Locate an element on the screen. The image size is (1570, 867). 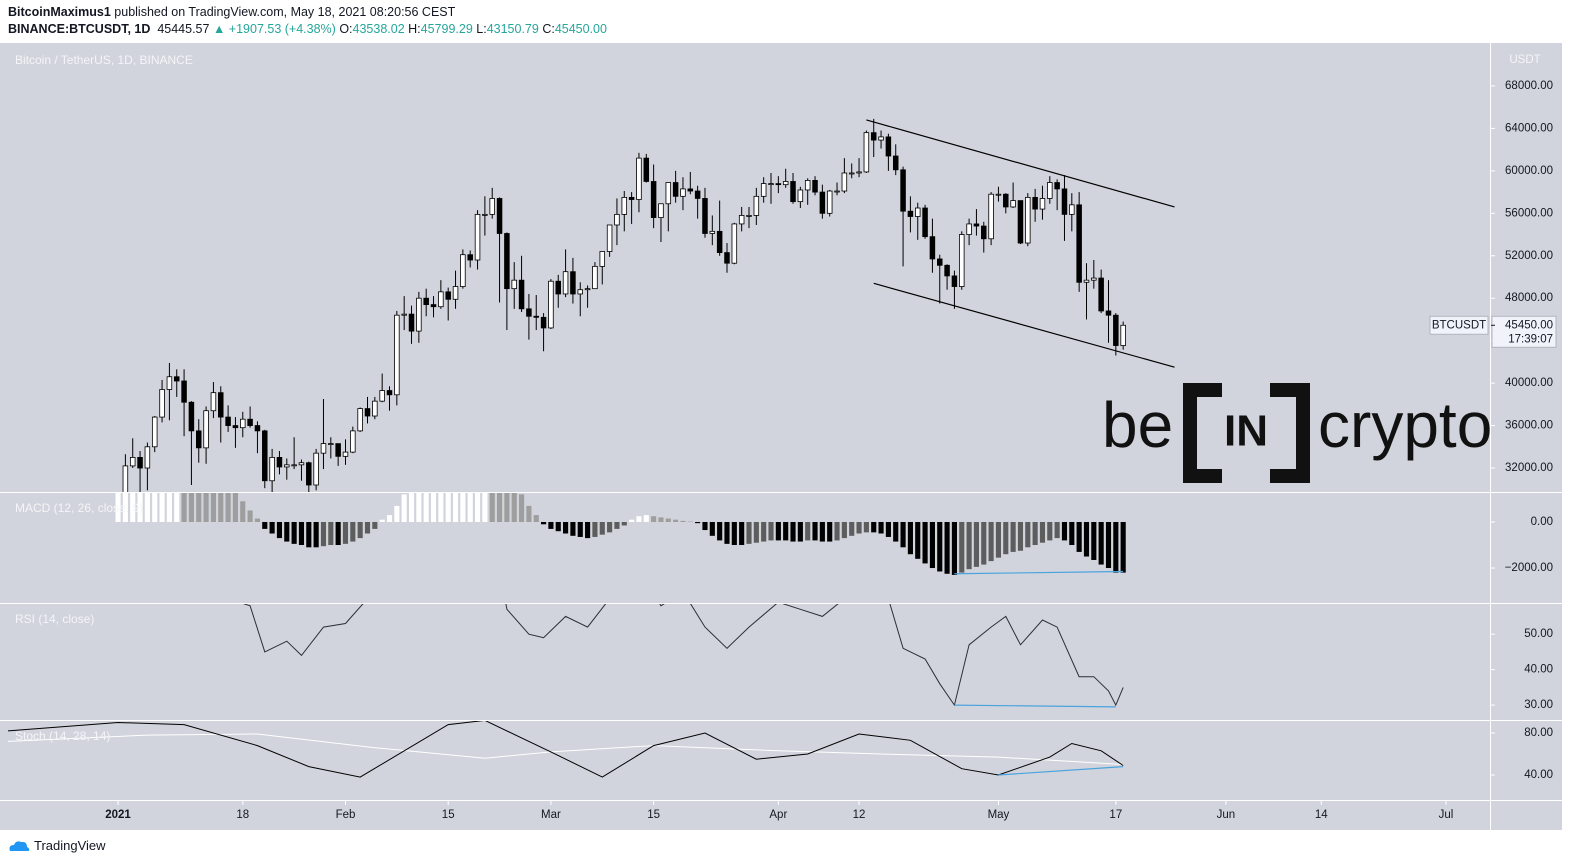
y-tick-label: 52000.00 is located at coordinates (1529, 256).